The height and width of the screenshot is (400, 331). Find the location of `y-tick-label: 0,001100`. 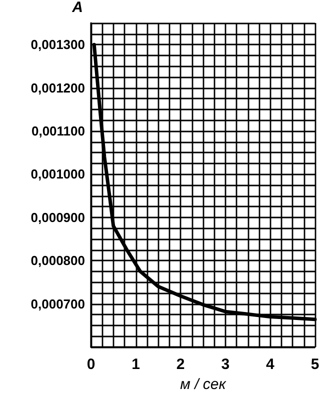

y-tick-label: 0,001100 is located at coordinates (58, 131).